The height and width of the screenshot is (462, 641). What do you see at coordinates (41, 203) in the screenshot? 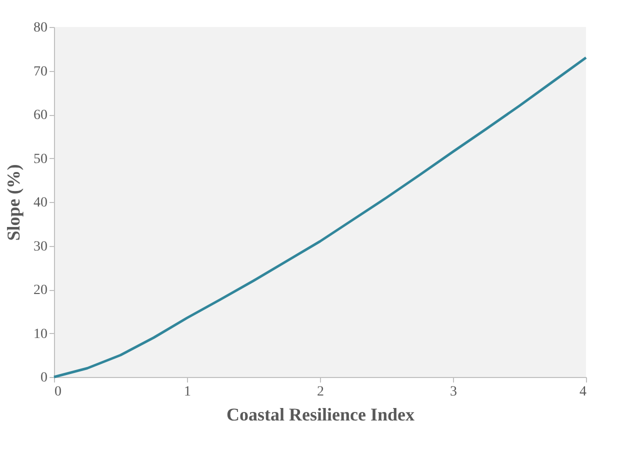
I see `y-tick-label: 40` at bounding box center [41, 203].